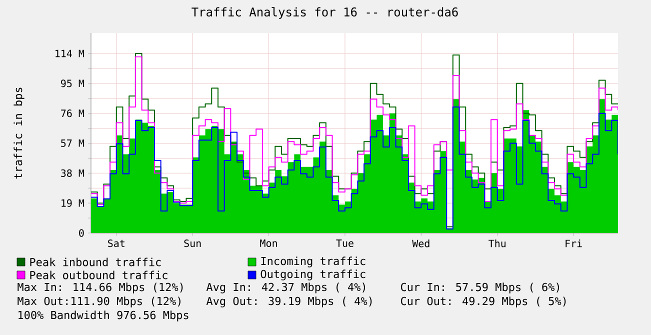  Describe the element at coordinates (345, 243) in the screenshot. I see `x-tick-label: Tue` at that location.